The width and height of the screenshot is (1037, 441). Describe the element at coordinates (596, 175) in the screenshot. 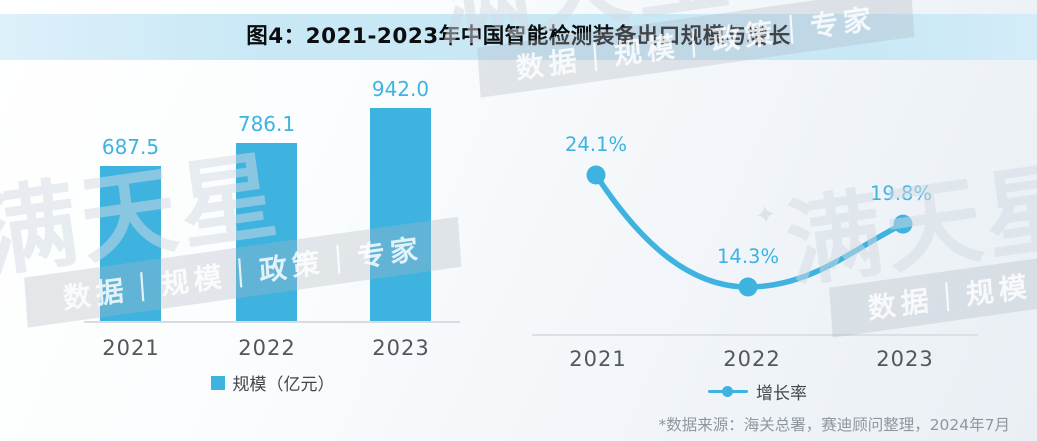

I see `point-2021` at that location.